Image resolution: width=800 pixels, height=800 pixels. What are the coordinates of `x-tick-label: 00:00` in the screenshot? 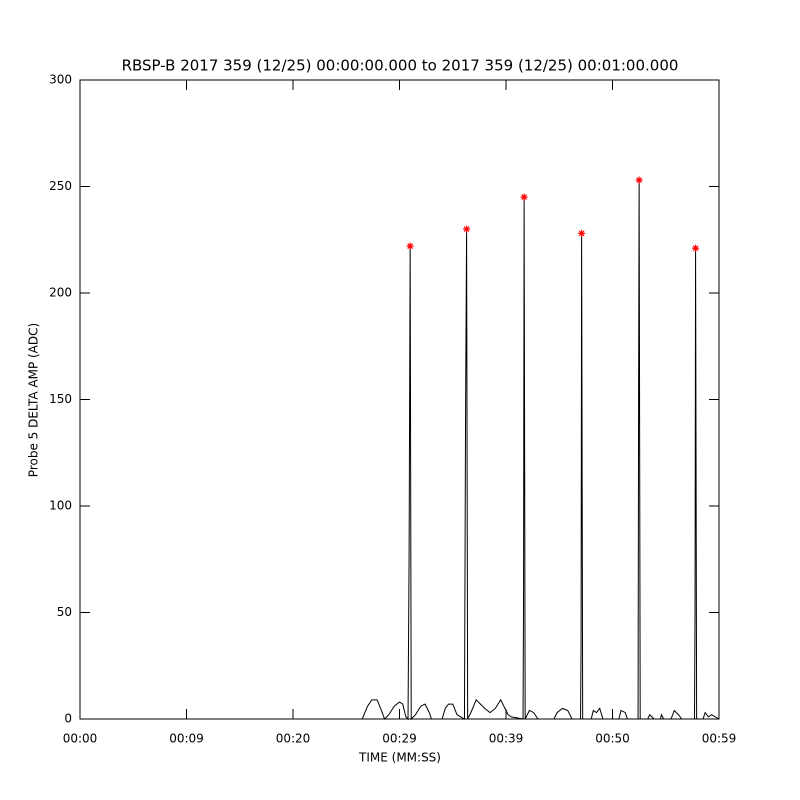 It's located at (80, 739).